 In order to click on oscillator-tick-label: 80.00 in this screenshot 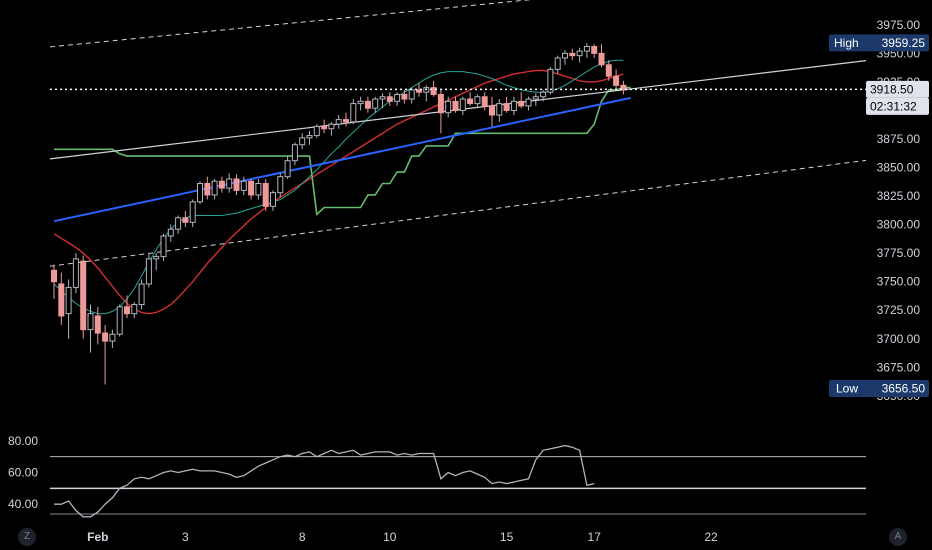, I will do `click(23, 441)`.